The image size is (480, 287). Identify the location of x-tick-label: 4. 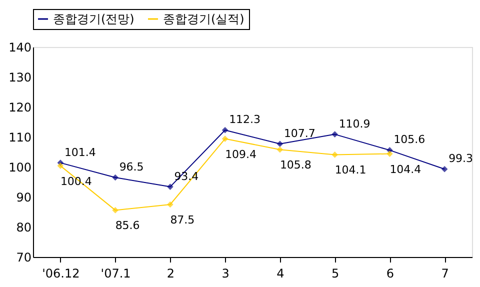
(280, 273).